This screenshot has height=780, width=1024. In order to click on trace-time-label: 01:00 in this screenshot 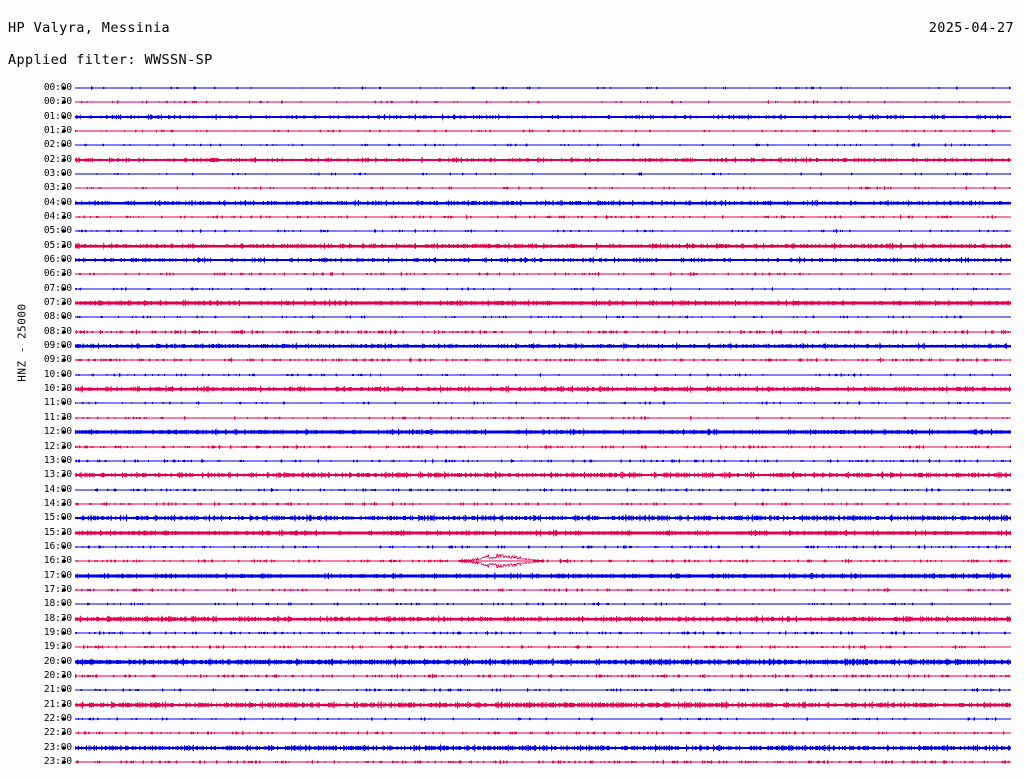, I will do `click(57, 116)`.